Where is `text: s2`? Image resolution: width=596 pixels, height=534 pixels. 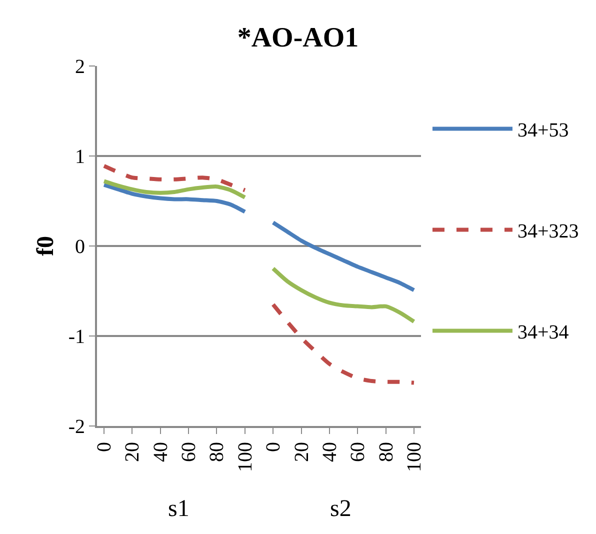 text: s2 is located at coordinates (341, 509).